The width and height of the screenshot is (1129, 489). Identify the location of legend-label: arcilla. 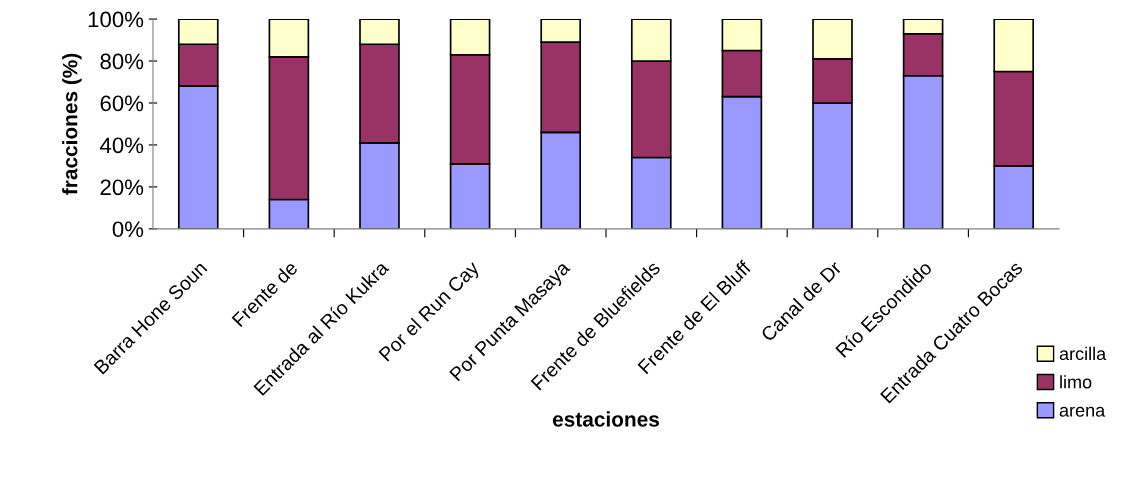
(1083, 353).